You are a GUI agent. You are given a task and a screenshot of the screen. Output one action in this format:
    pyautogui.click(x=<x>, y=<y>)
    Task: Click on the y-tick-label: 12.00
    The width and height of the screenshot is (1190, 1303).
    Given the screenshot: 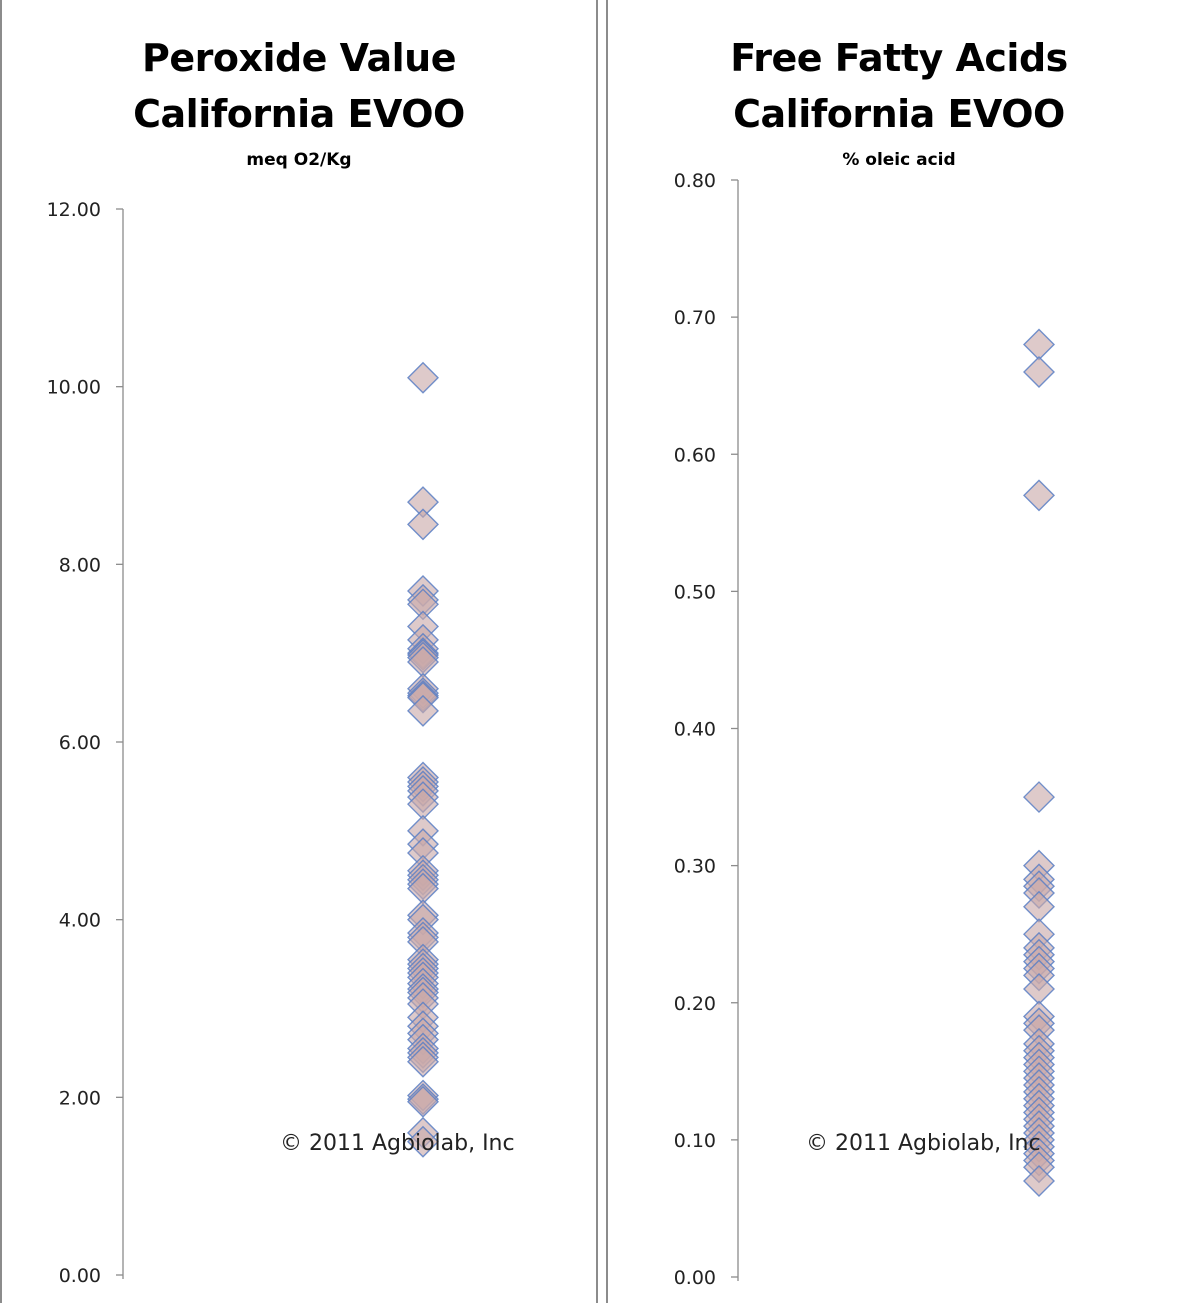 What is the action you would take?
    pyautogui.click(x=74, y=210)
    